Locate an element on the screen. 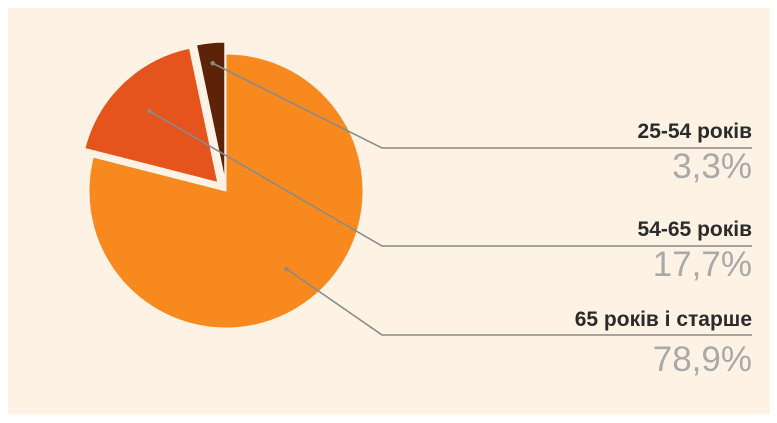 The image size is (777, 423). slice-value-25-54: 3,3% is located at coordinates (712, 166).